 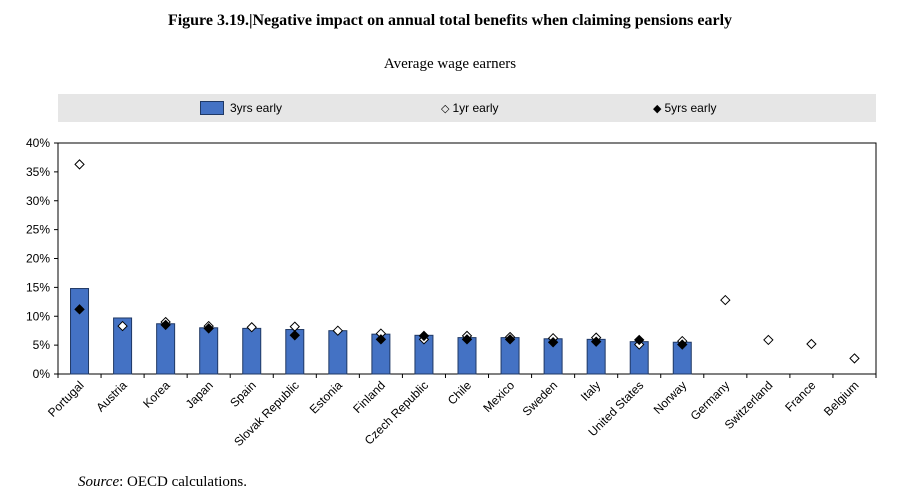 I want to click on x-tick-label: Austria, so click(x=111, y=396).